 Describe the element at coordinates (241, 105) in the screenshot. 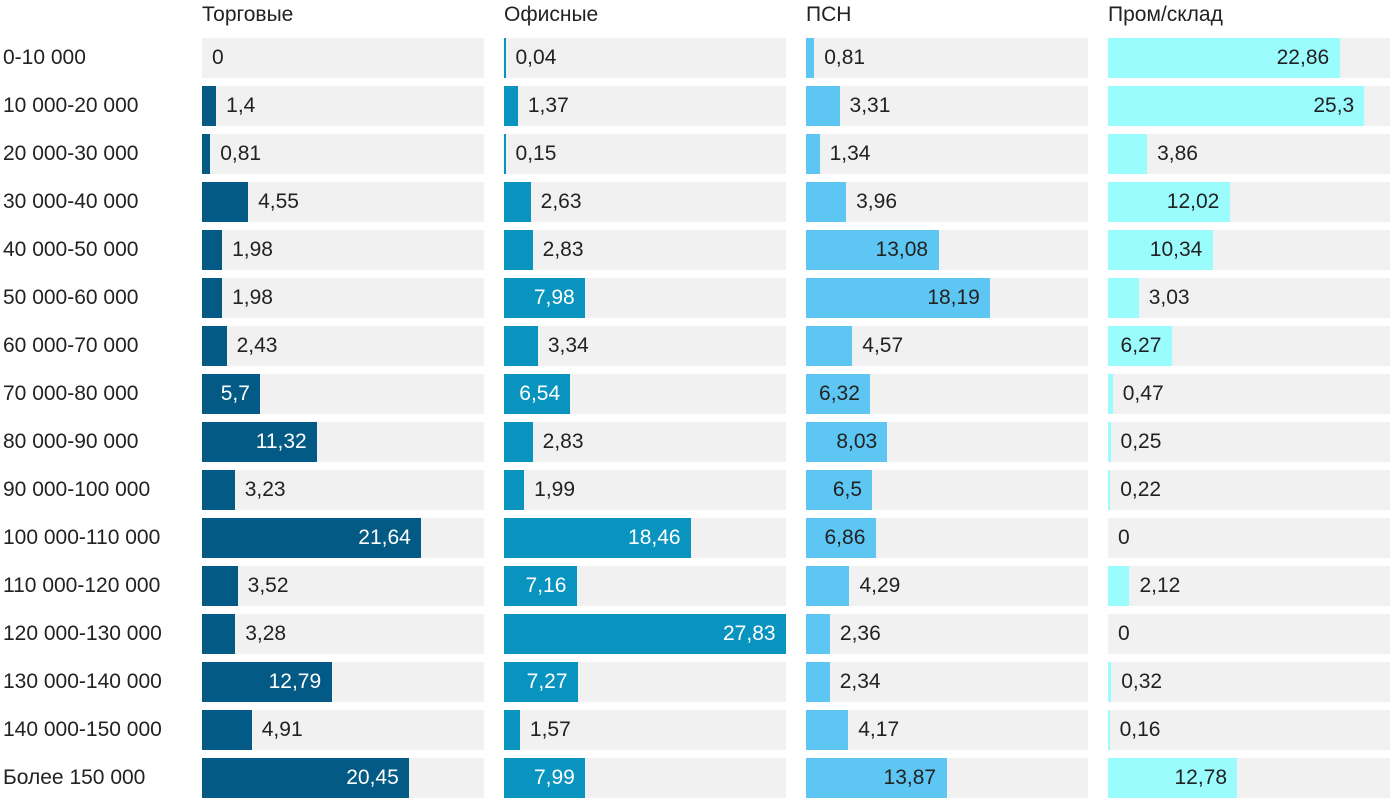

I see `data-label: 1,4` at that location.